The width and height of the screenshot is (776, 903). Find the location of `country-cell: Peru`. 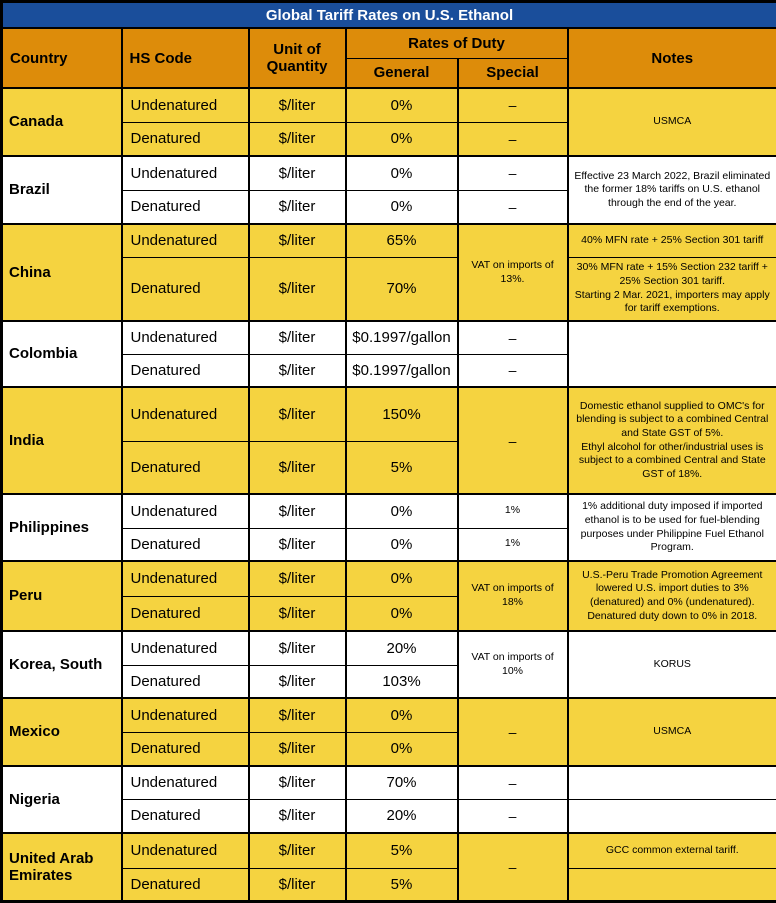

country-cell: Peru is located at coordinates (62, 596).